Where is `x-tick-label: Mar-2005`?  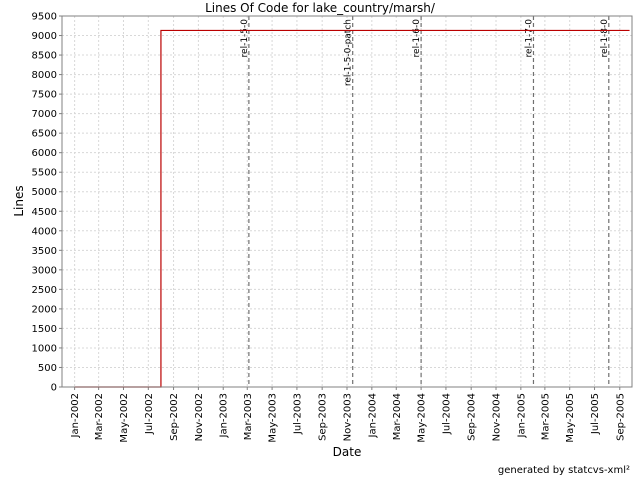
x-tick-label: Mar-2005 is located at coordinates (545, 416).